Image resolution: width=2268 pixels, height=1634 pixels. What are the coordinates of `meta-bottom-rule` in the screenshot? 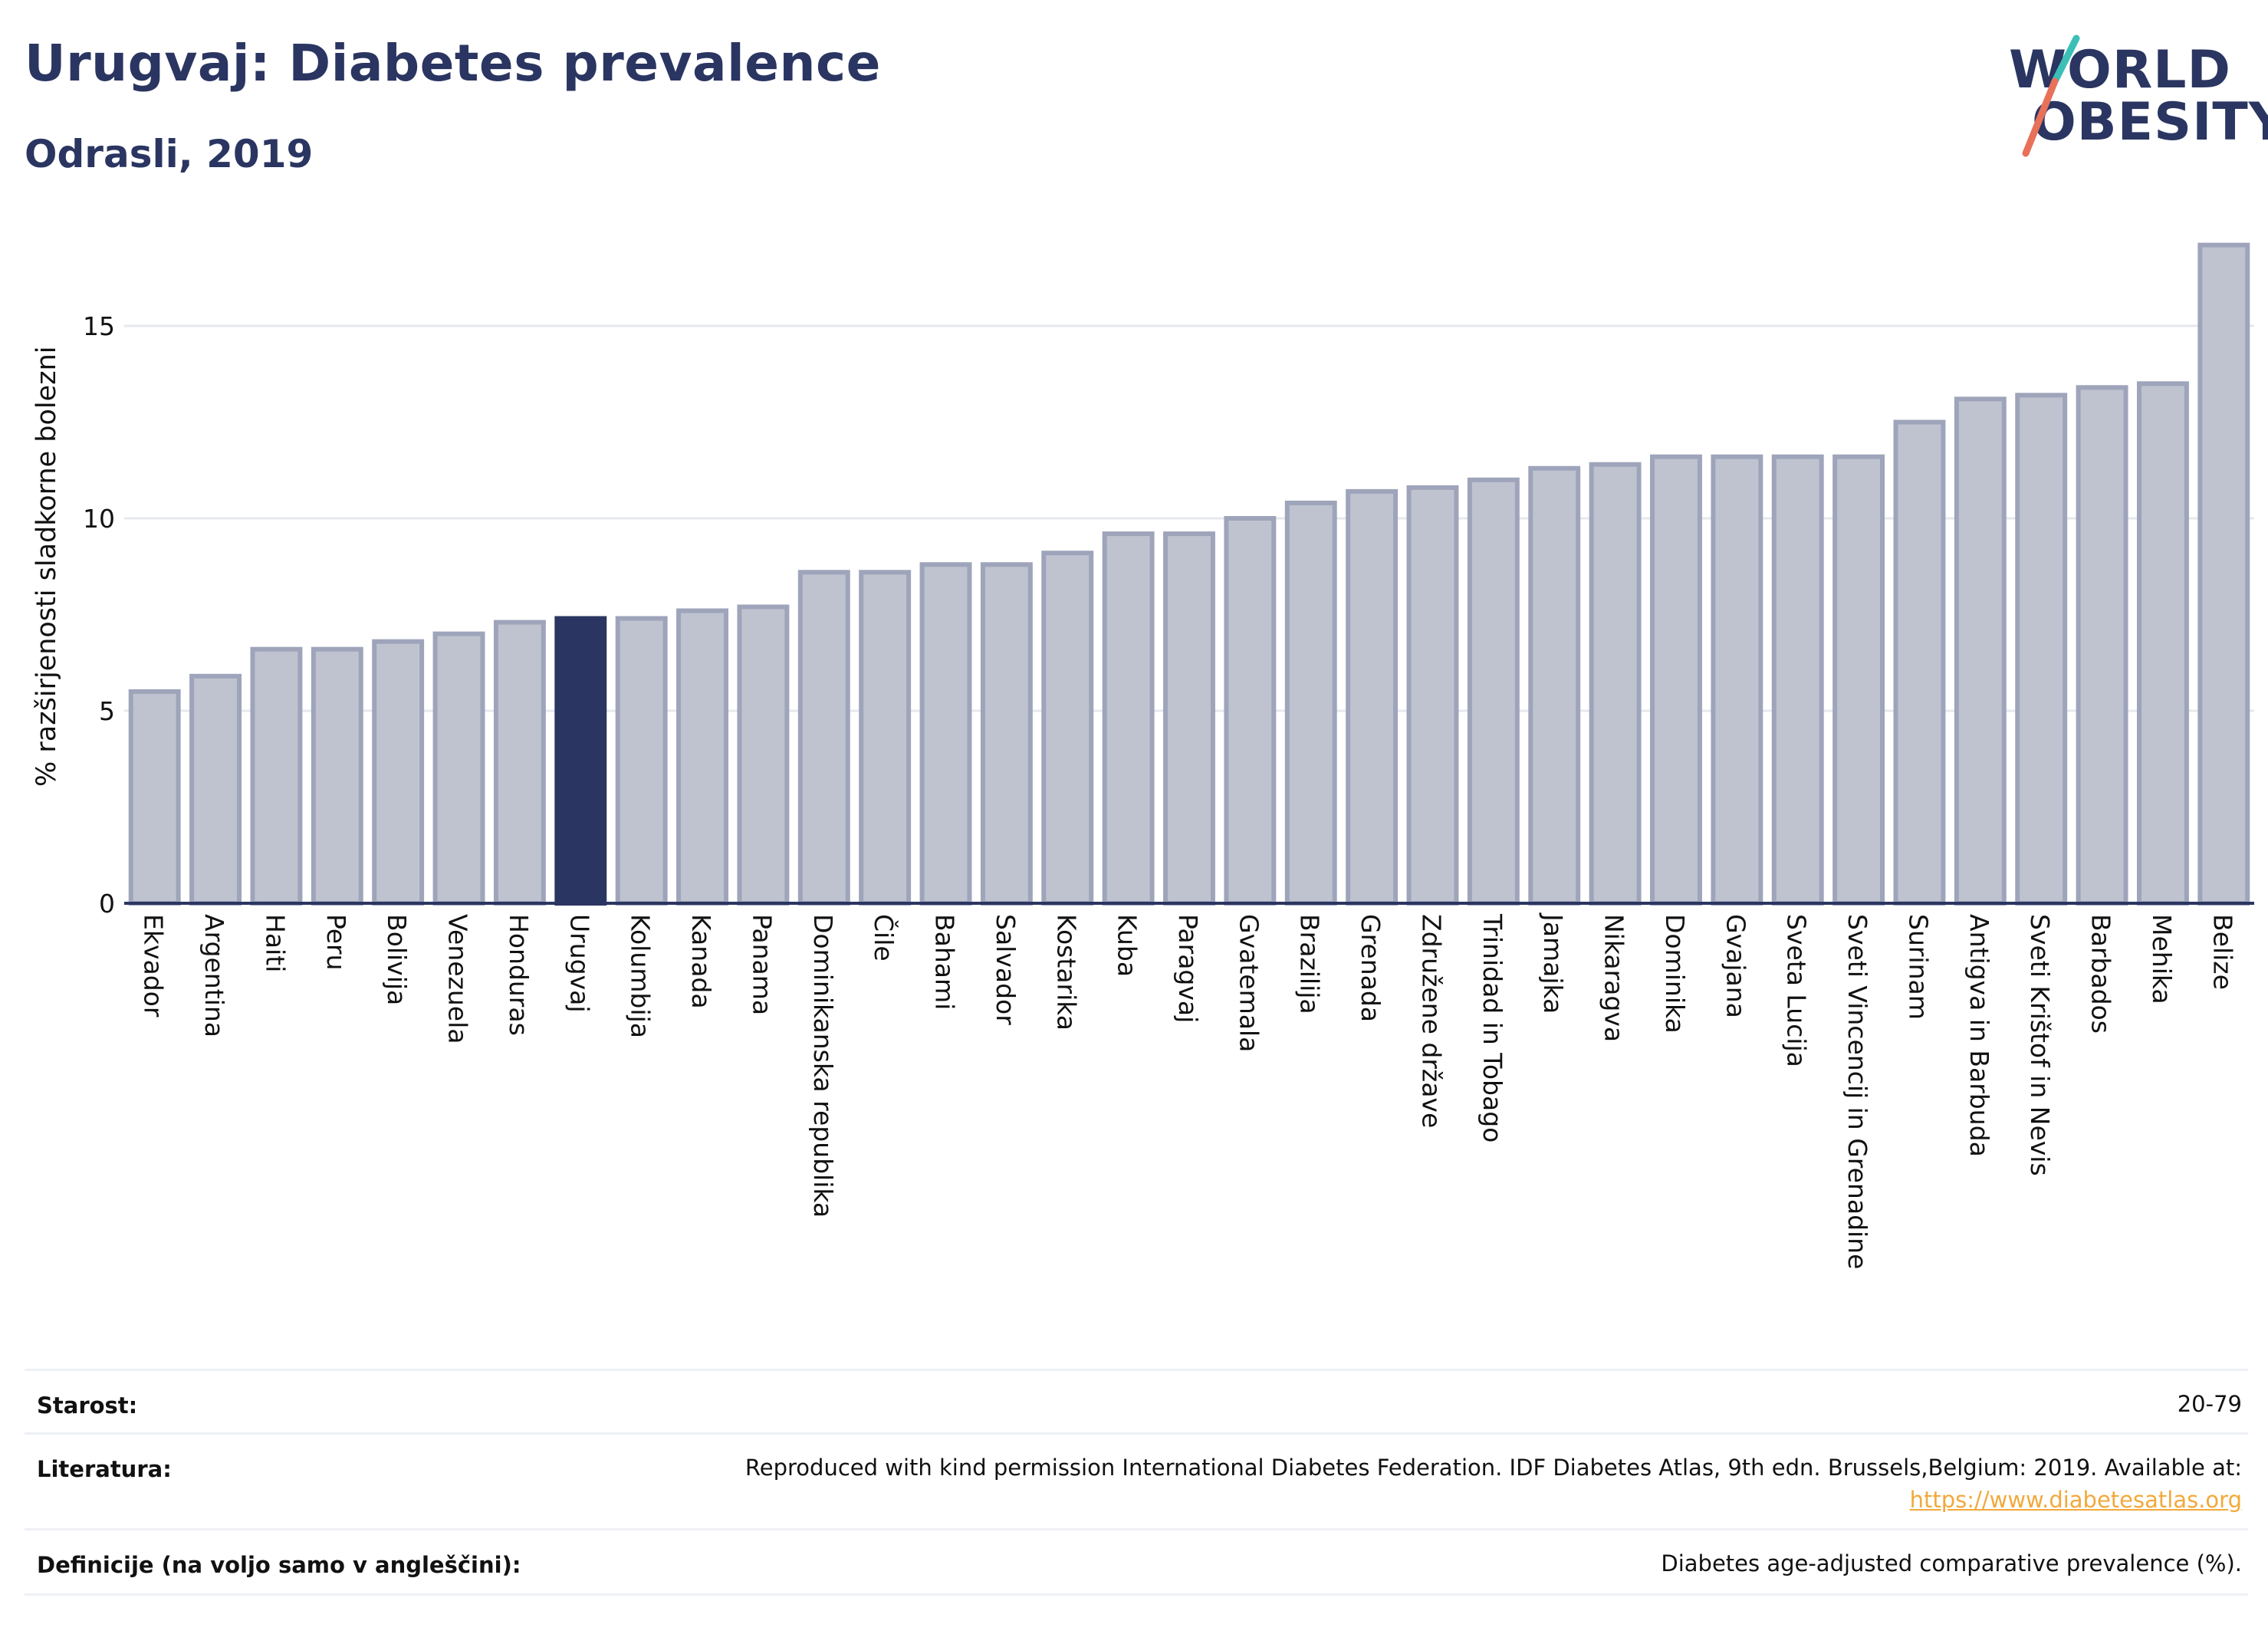 It's located at (1136, 1595).